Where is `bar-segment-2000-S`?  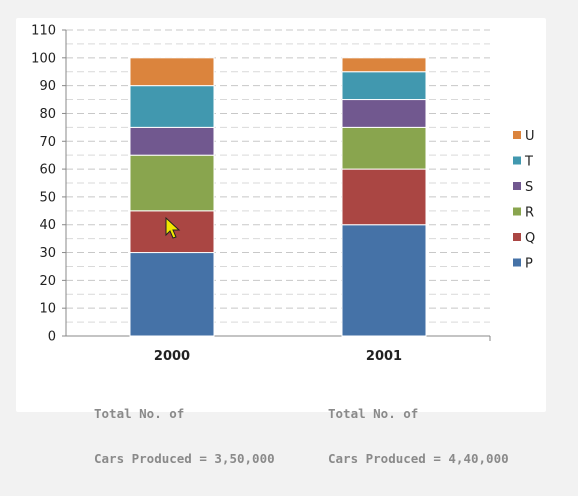
bar-segment-2000-S is located at coordinates (172, 141).